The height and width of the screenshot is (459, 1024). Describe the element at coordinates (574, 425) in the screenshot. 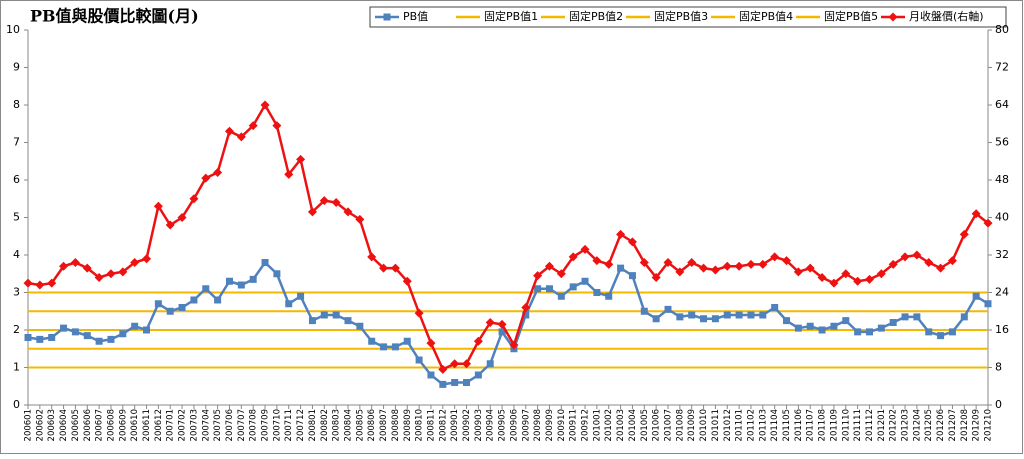

I see `x-tick-label: 200911` at that location.